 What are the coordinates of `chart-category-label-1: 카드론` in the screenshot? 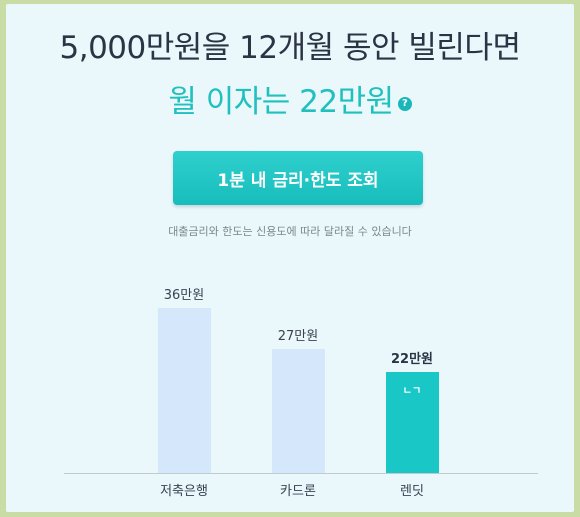 It's located at (298, 491).